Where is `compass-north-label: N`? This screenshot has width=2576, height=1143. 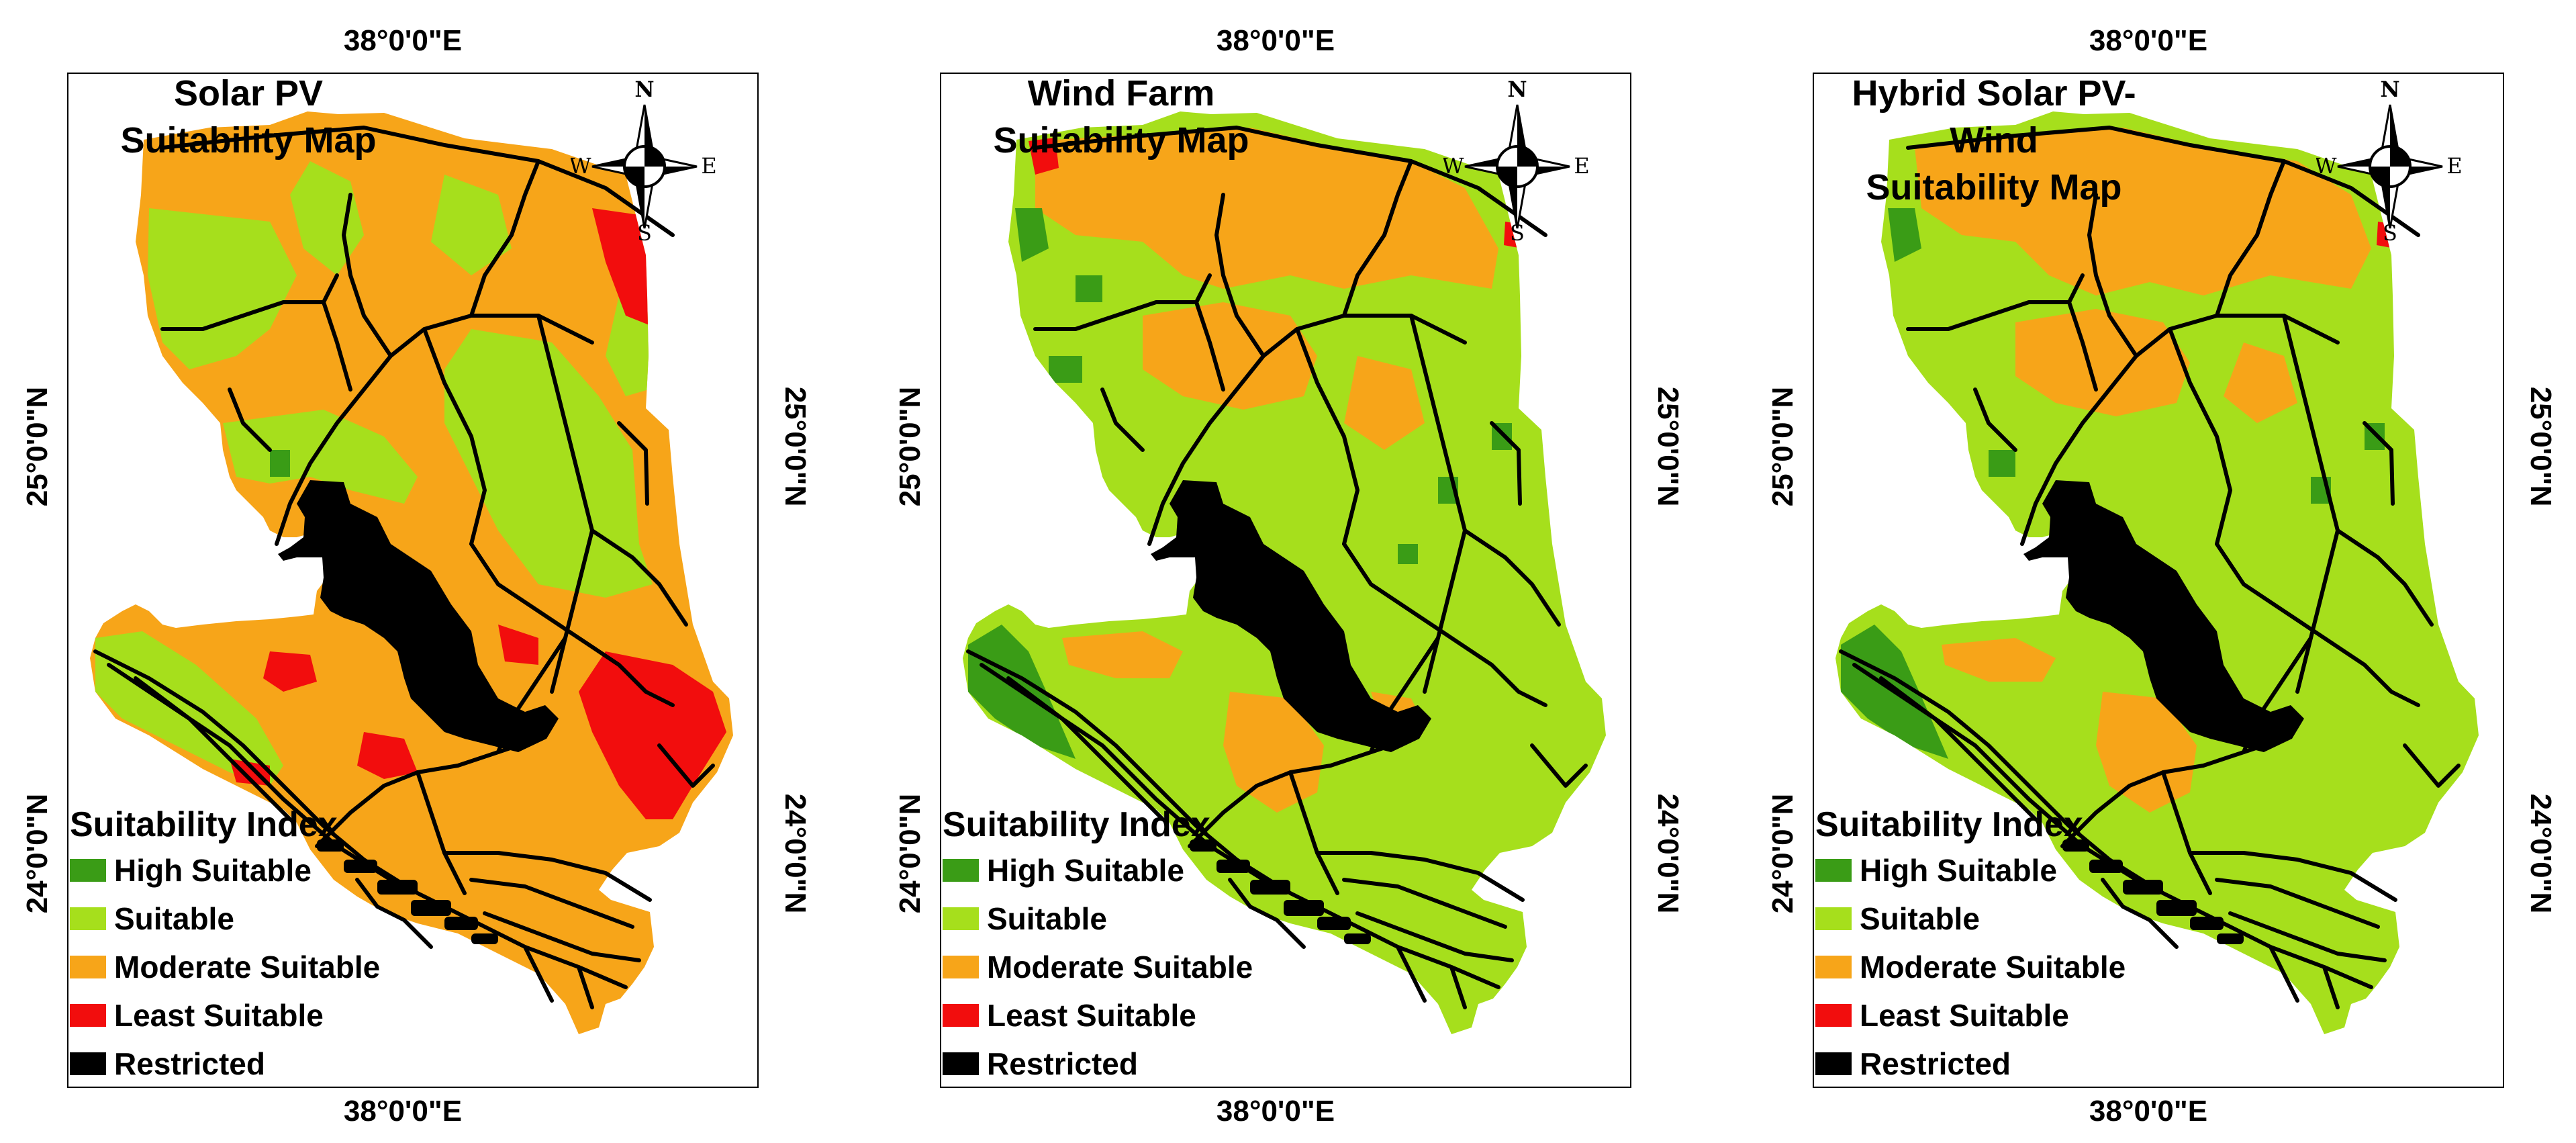 compass-north-label: N is located at coordinates (2389, 89).